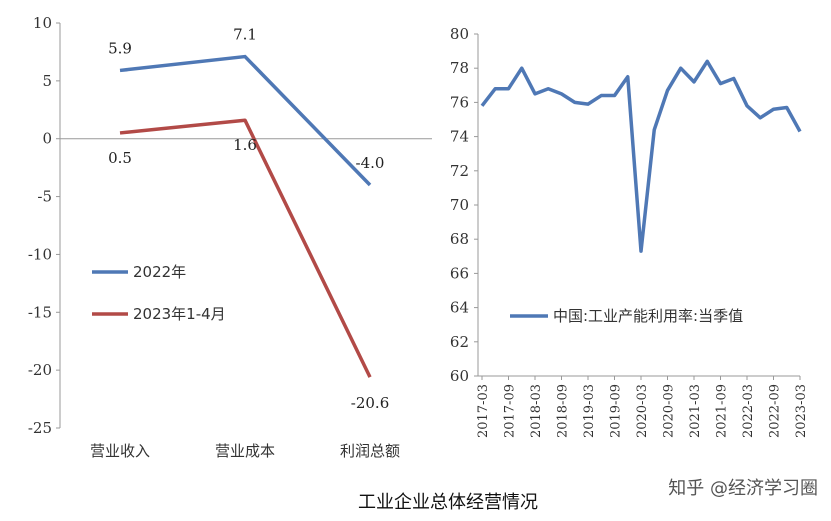 This screenshot has height=521, width=831. I want to click on left-y-tick-label: -5, so click(44, 197).